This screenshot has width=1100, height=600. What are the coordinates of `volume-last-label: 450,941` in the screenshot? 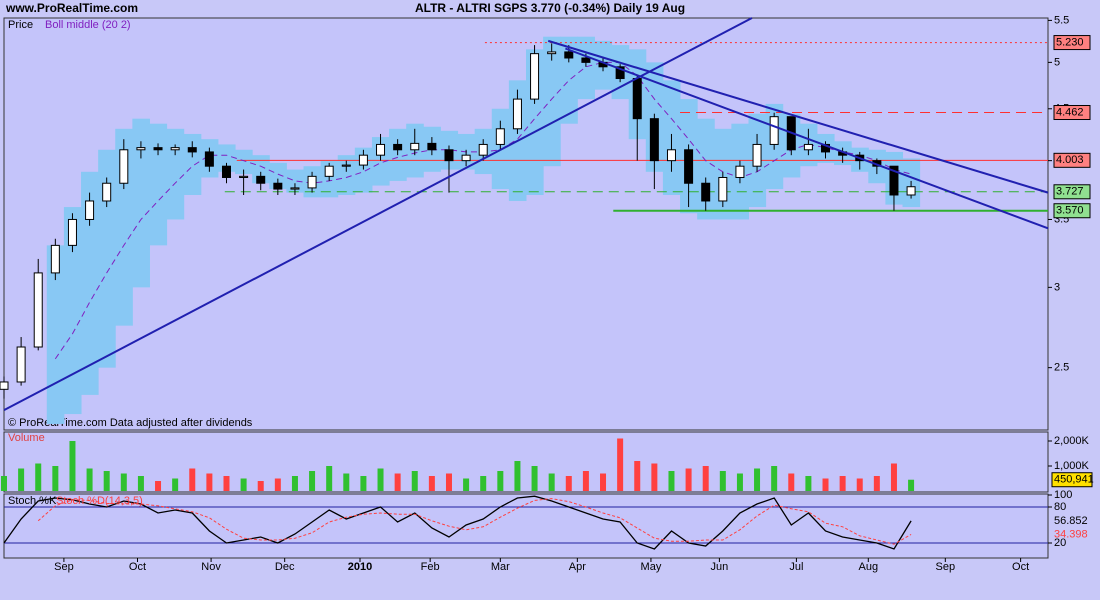 It's located at (1074, 480).